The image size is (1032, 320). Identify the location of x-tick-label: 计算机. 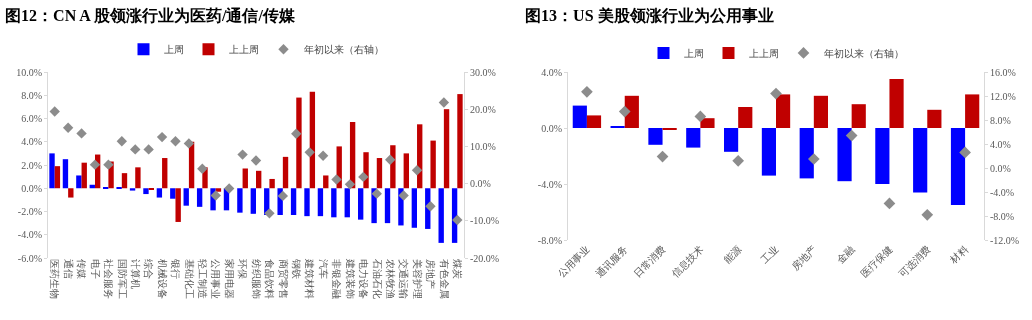
(135, 274).